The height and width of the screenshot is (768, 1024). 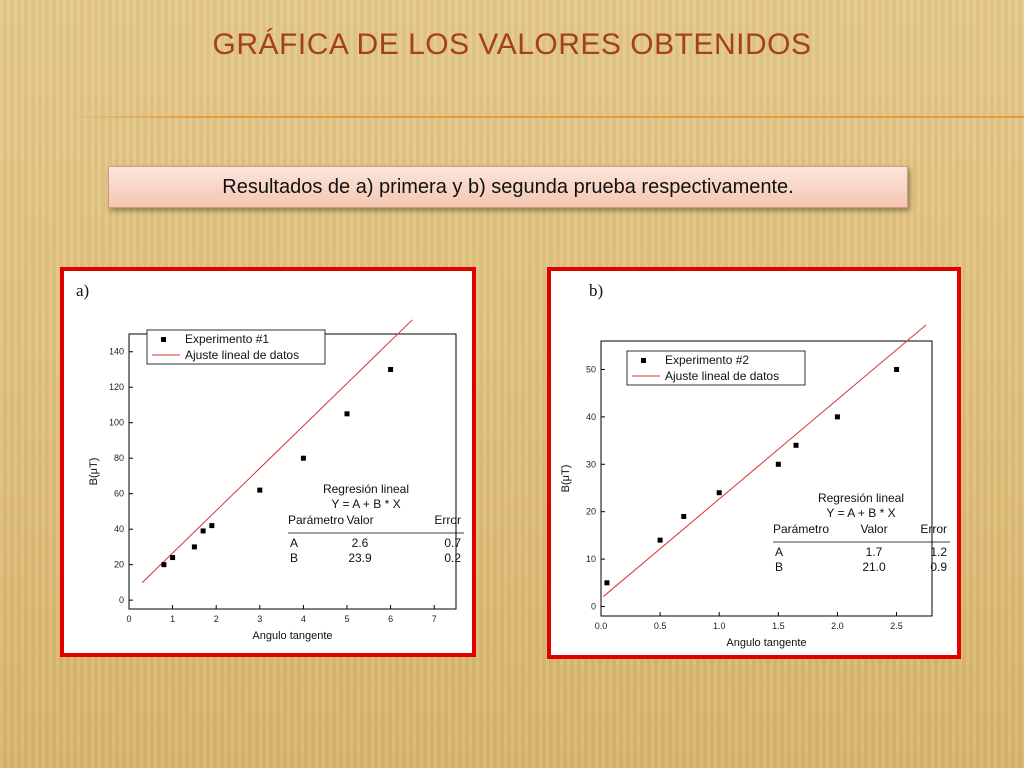 What do you see at coordinates (938, 567) in the screenshot?
I see `regression-cell: 0.9` at bounding box center [938, 567].